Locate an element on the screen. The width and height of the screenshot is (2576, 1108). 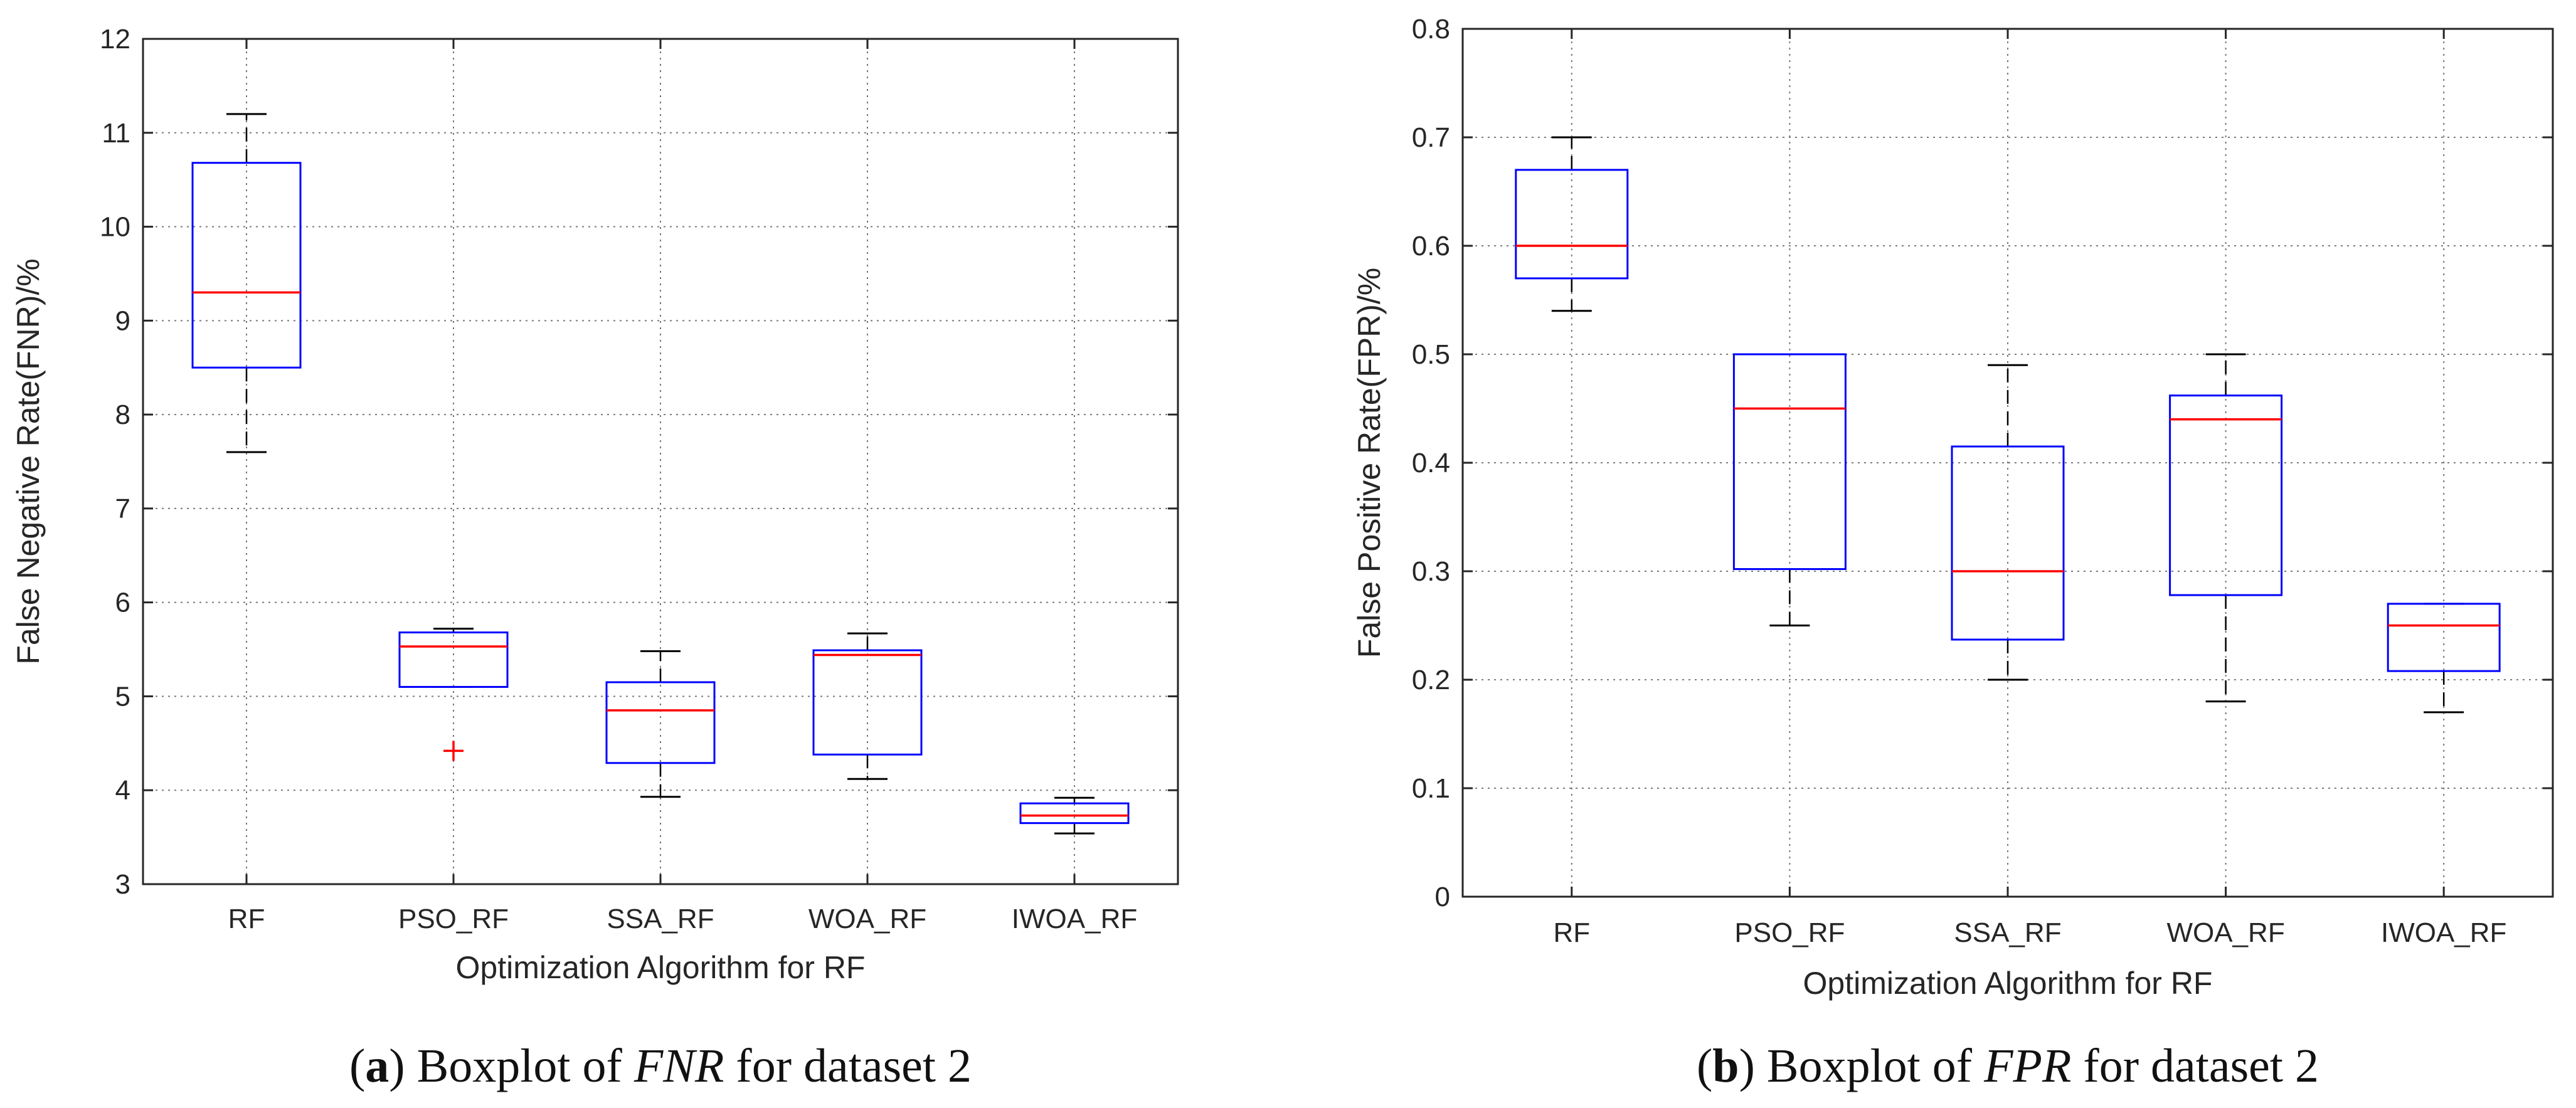
y-tick-label: 3 is located at coordinates (122, 885).